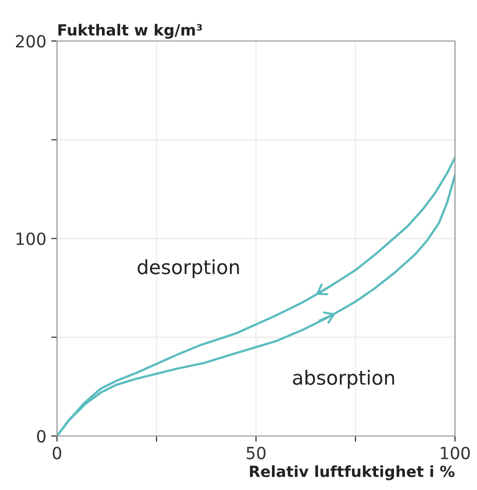 The height and width of the screenshot is (490, 477). Describe the element at coordinates (31, 239) in the screenshot. I see `y-tick-label: 100` at that location.